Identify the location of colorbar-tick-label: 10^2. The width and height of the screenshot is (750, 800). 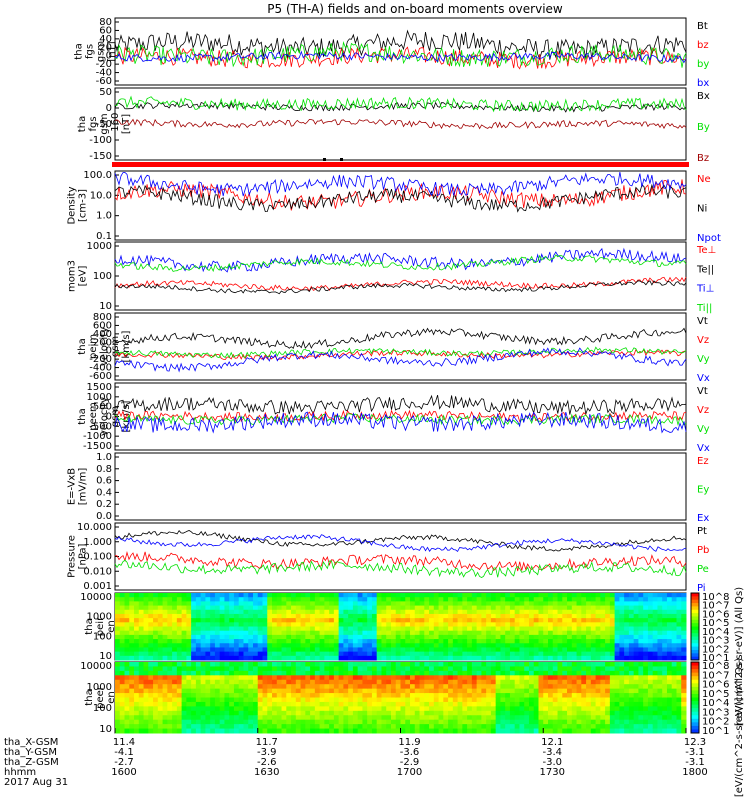
(715, 722).